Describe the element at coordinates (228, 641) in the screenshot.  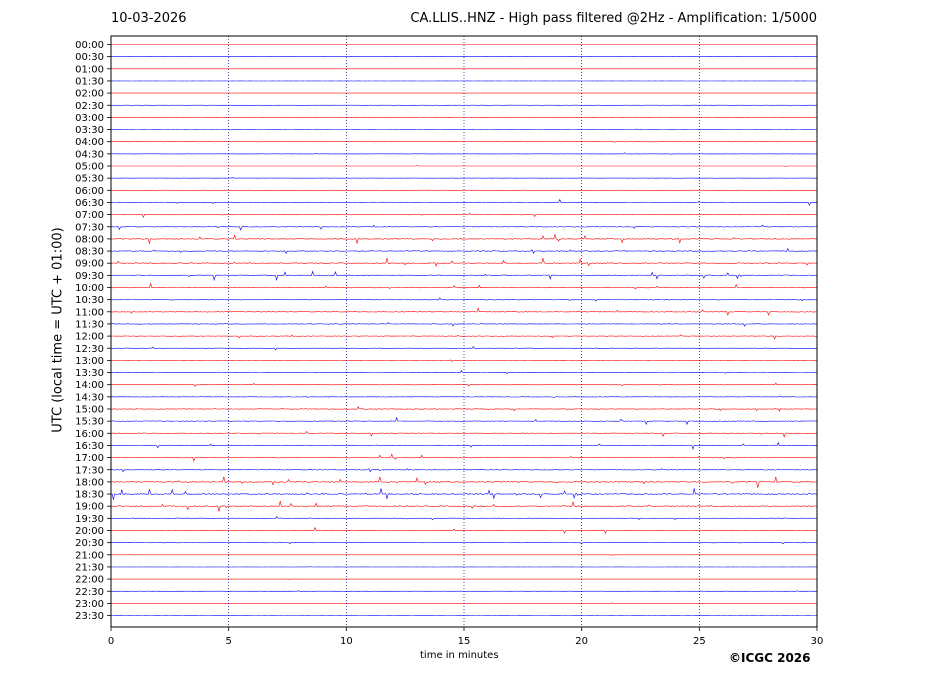
I see `x-tick-label: 5` at that location.